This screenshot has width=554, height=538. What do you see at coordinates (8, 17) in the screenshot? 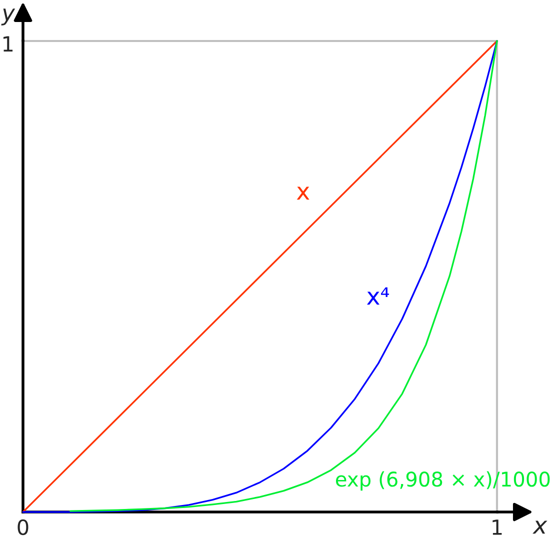
I see `y-axis-title: y` at bounding box center [8, 17].